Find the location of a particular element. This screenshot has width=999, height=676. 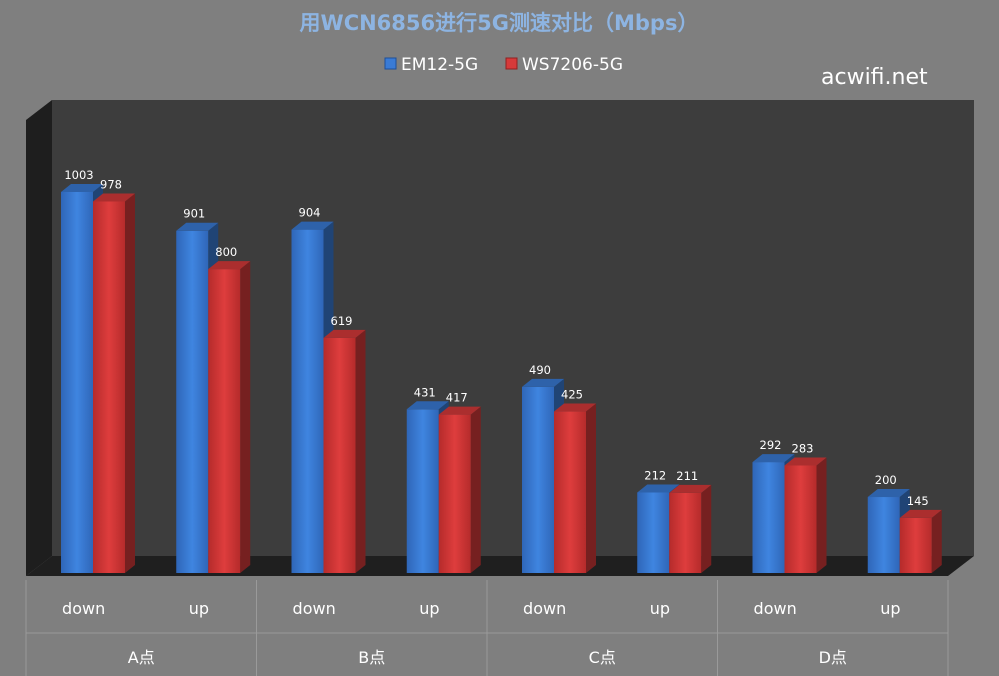

chart-title: 用WCN6856进行5G测速对比（Mbps） is located at coordinates (499, 23).